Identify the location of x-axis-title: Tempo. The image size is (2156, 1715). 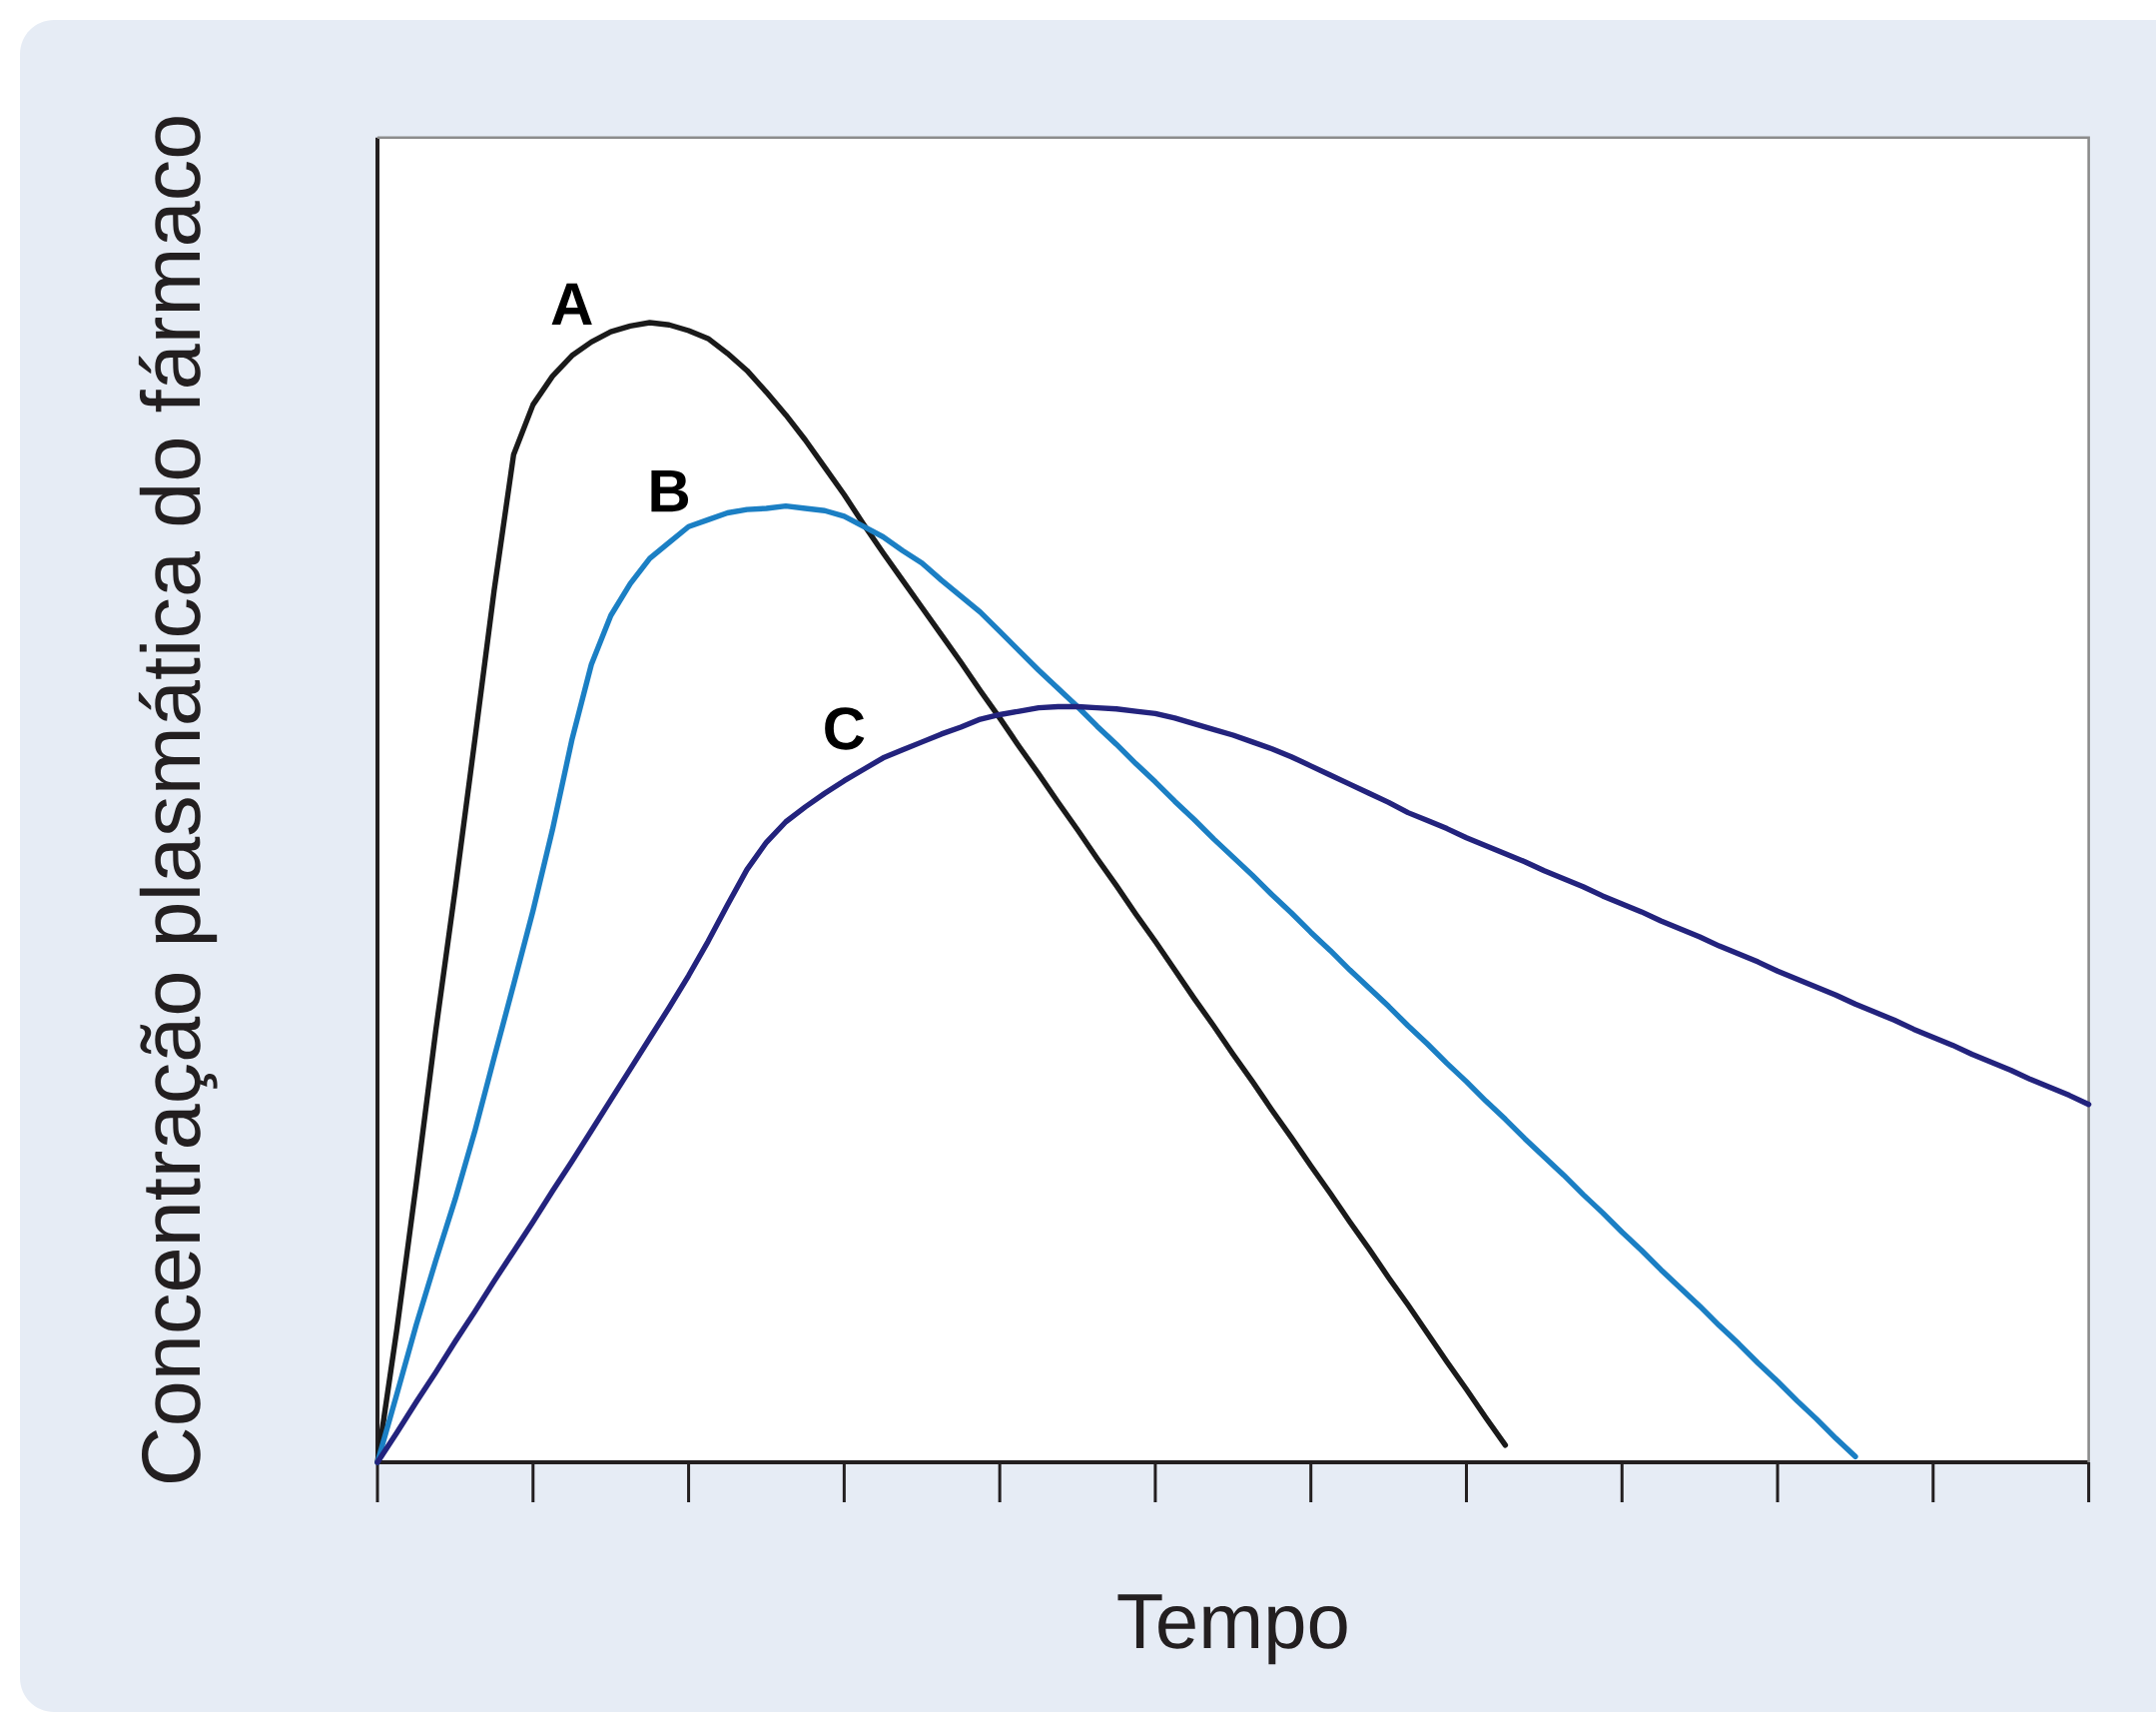
(1232, 1629).